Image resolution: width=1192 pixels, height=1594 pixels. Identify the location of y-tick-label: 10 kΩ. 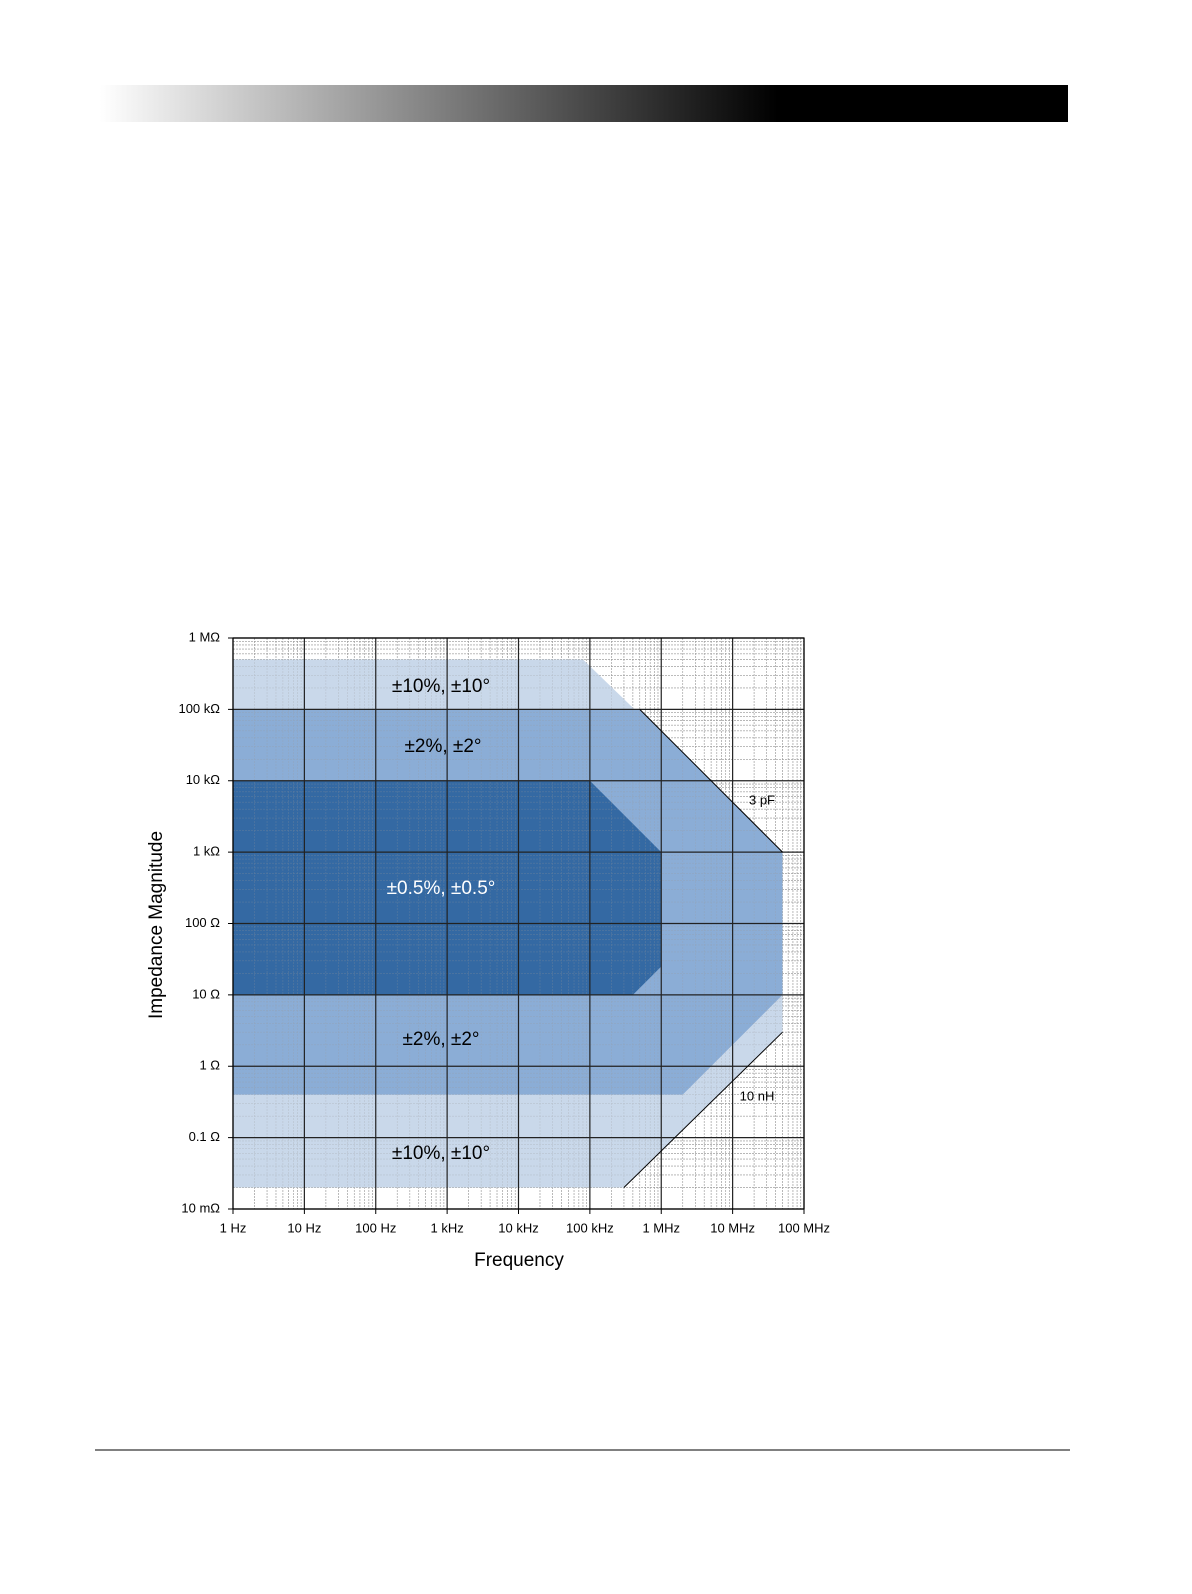
(203, 779).